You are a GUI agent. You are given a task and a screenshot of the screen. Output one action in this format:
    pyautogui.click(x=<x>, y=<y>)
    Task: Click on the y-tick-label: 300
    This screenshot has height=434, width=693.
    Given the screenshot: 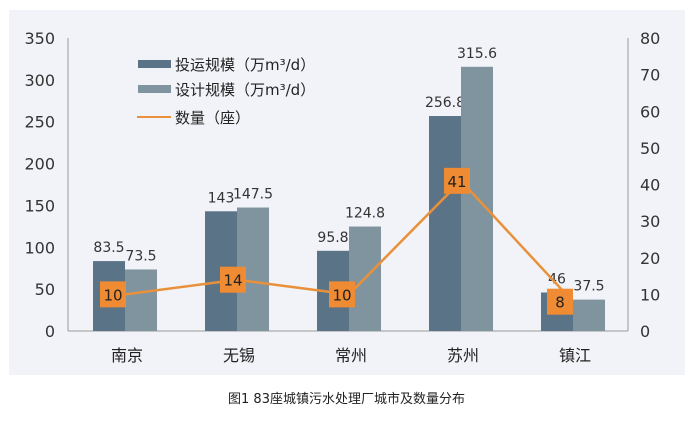 What is the action you would take?
    pyautogui.click(x=39, y=80)
    